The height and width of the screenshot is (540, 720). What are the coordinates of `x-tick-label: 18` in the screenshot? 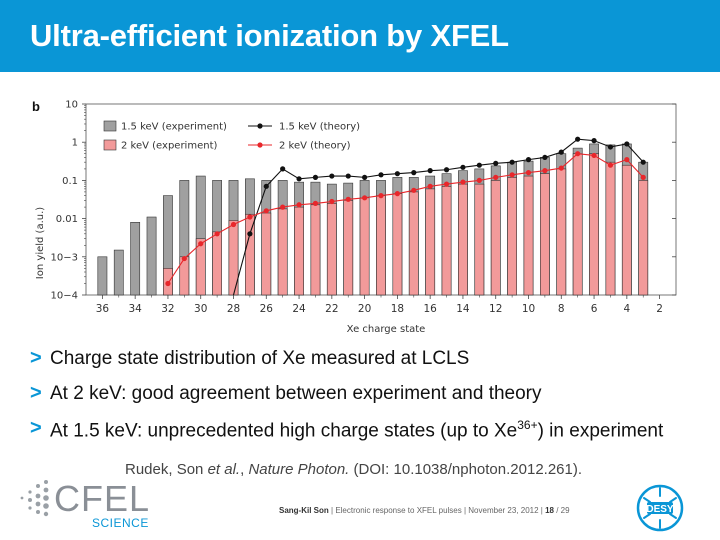 It's located at (397, 309).